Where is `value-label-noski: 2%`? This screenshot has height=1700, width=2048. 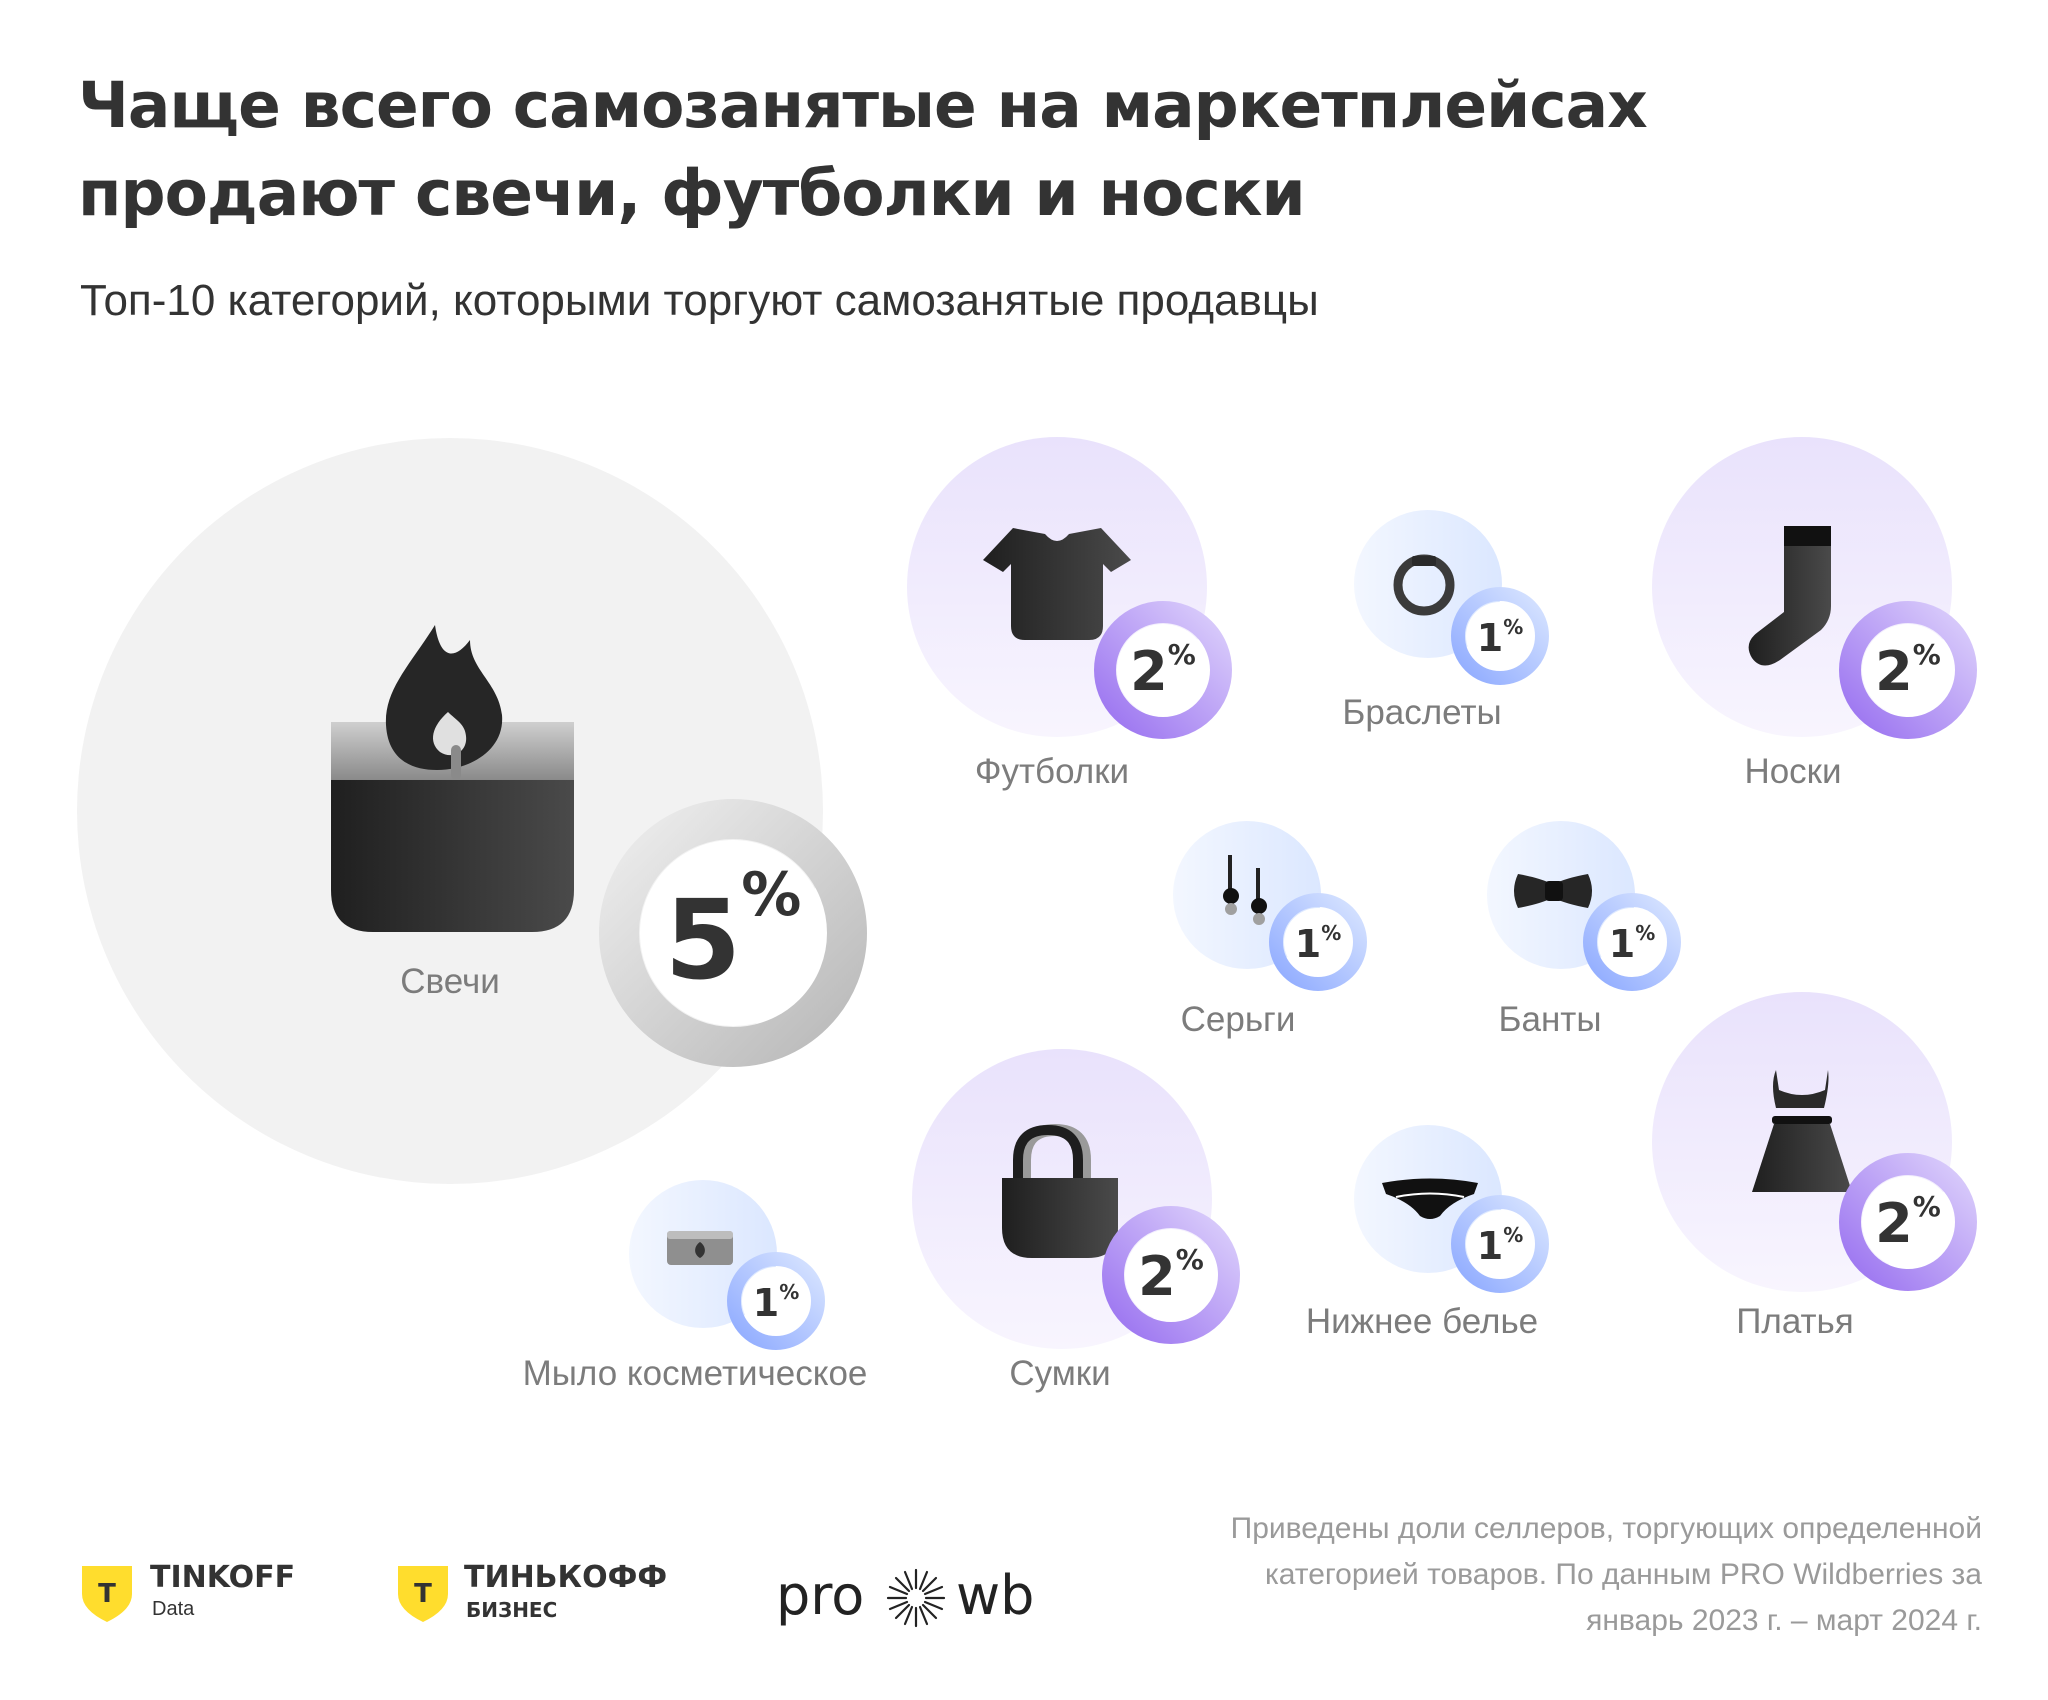 value-label-noski: 2% is located at coordinates (1908, 670).